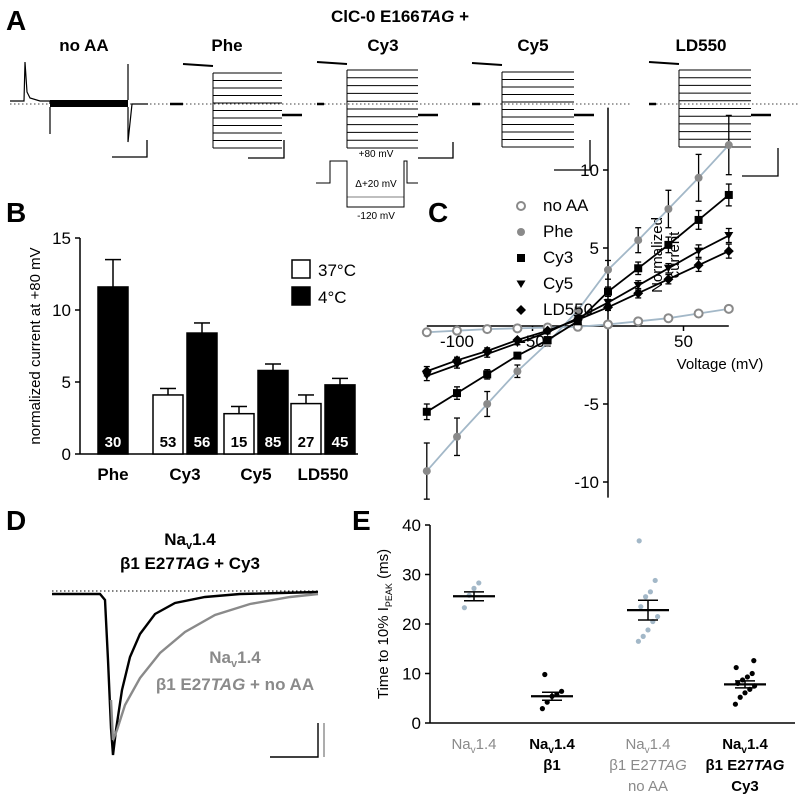 The height and width of the screenshot is (800, 800). Describe the element at coordinates (294, 740) in the screenshot. I see `scale-bar-d` at that location.